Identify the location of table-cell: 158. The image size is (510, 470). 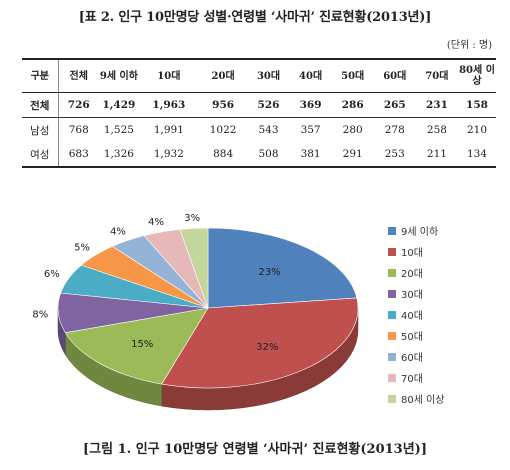
(477, 105).